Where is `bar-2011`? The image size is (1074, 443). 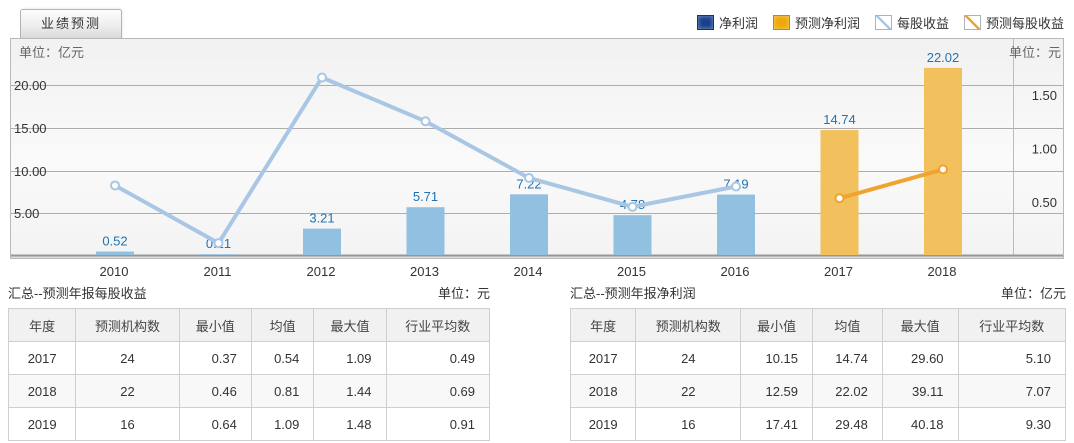
bar-2011 is located at coordinates (218, 254).